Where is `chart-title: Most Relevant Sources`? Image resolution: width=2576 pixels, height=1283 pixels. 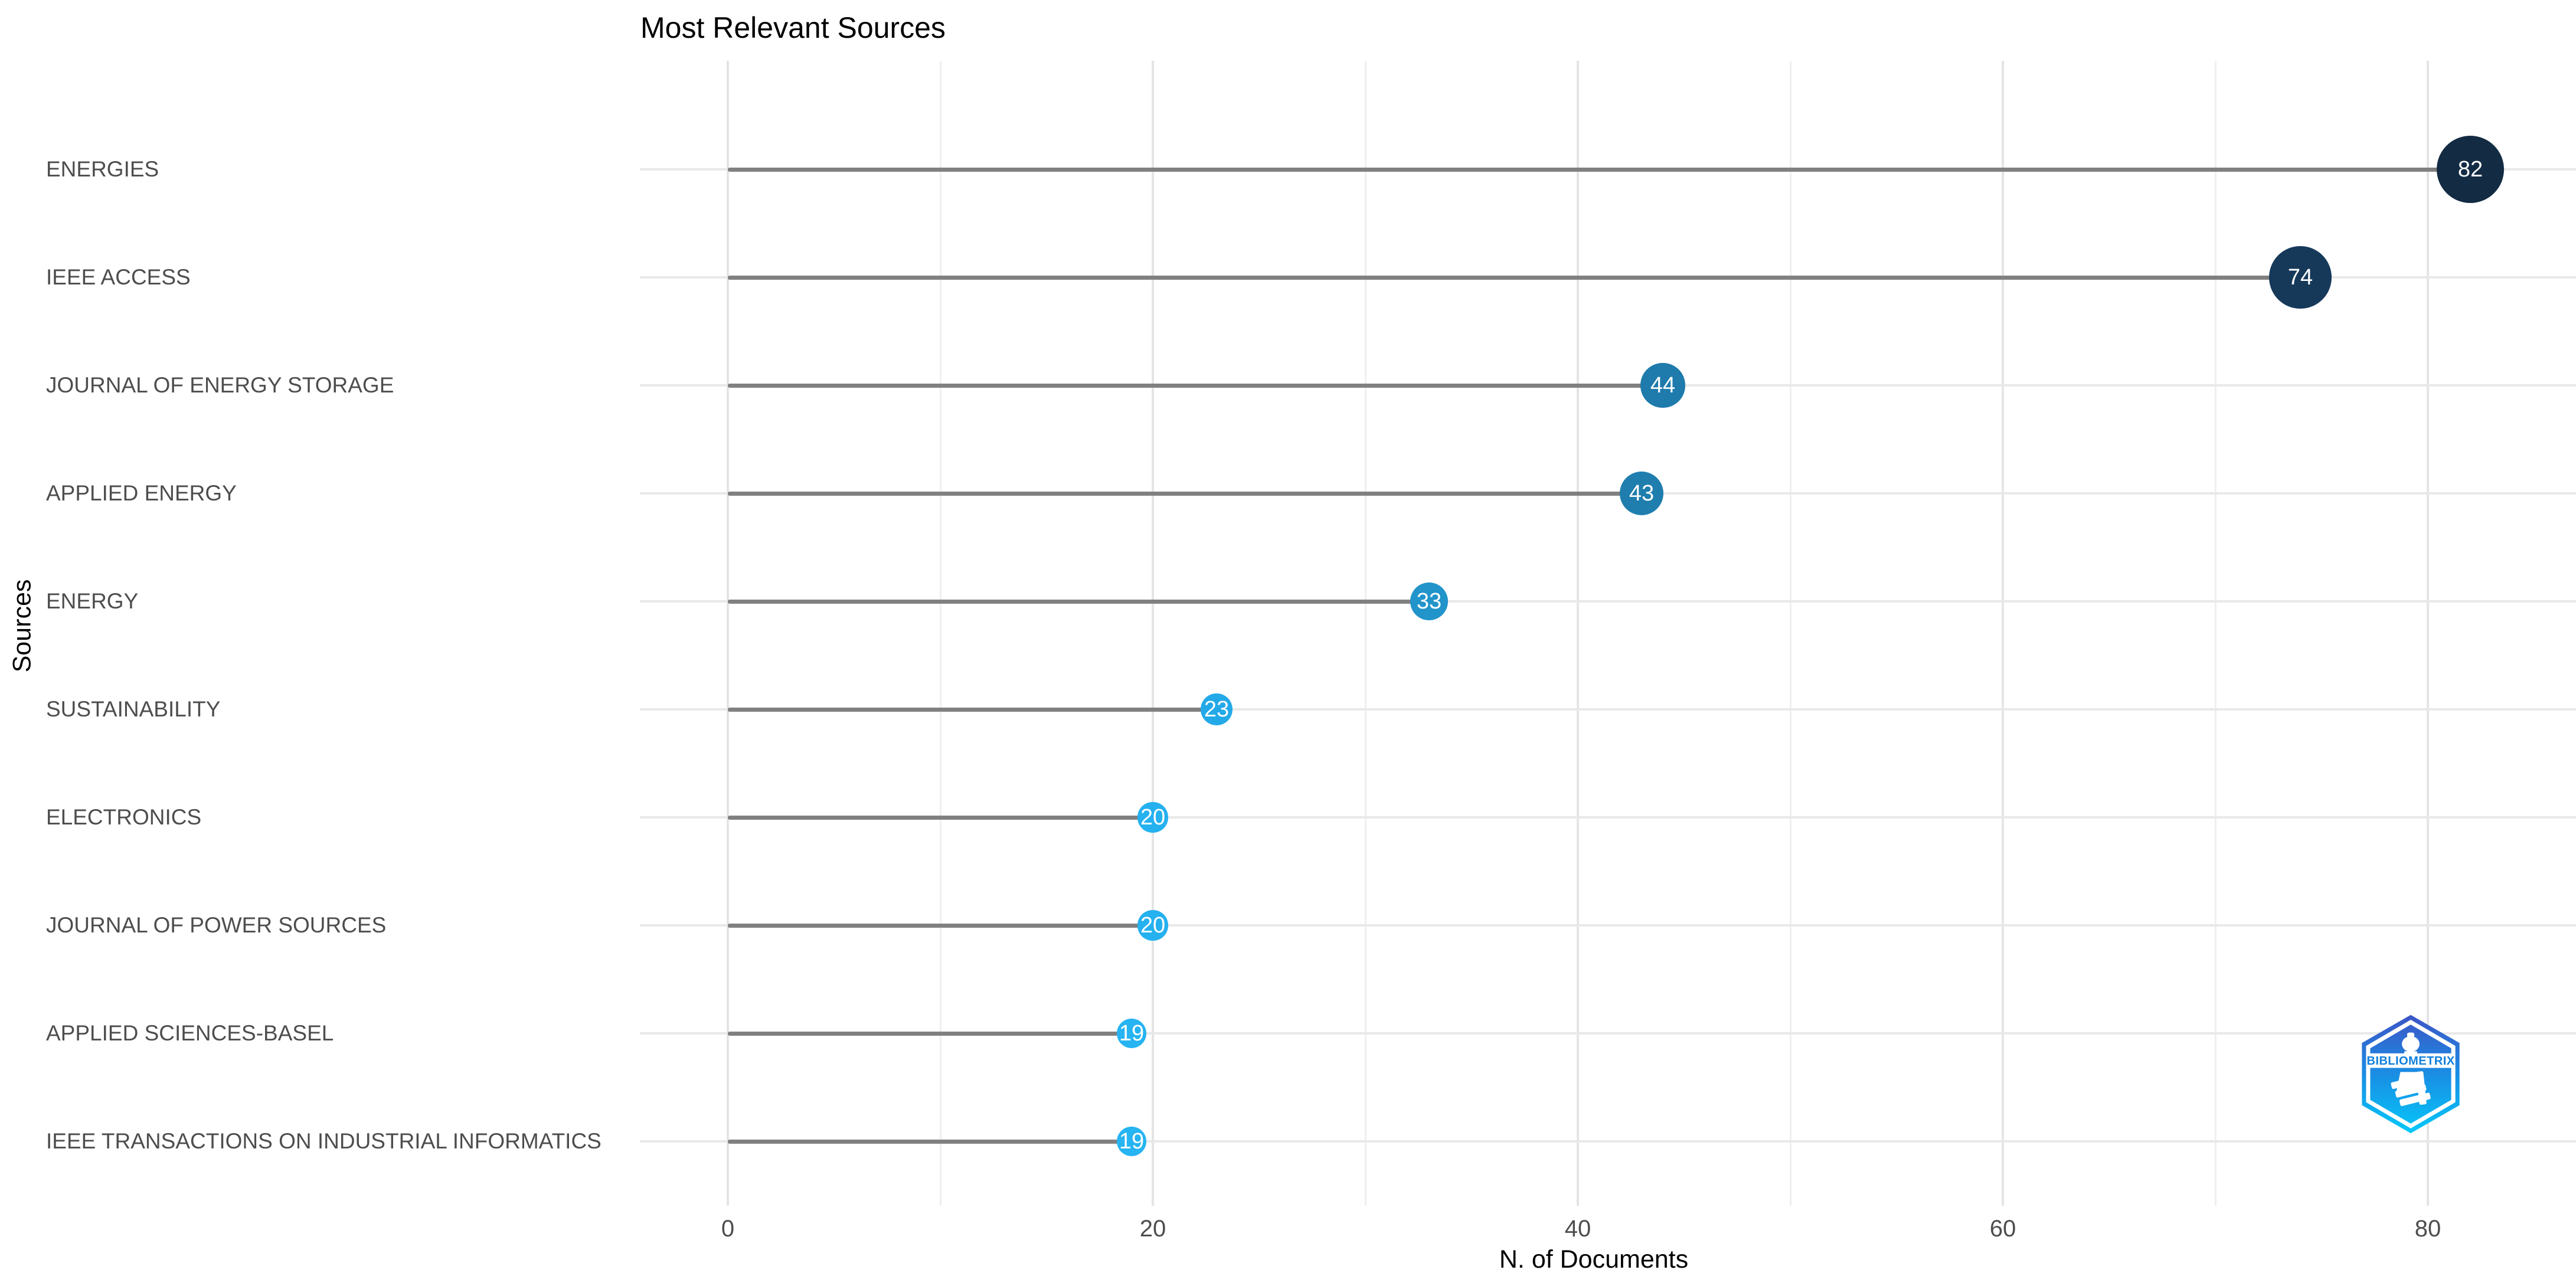
chart-title: Most Relevant Sources is located at coordinates (793, 28).